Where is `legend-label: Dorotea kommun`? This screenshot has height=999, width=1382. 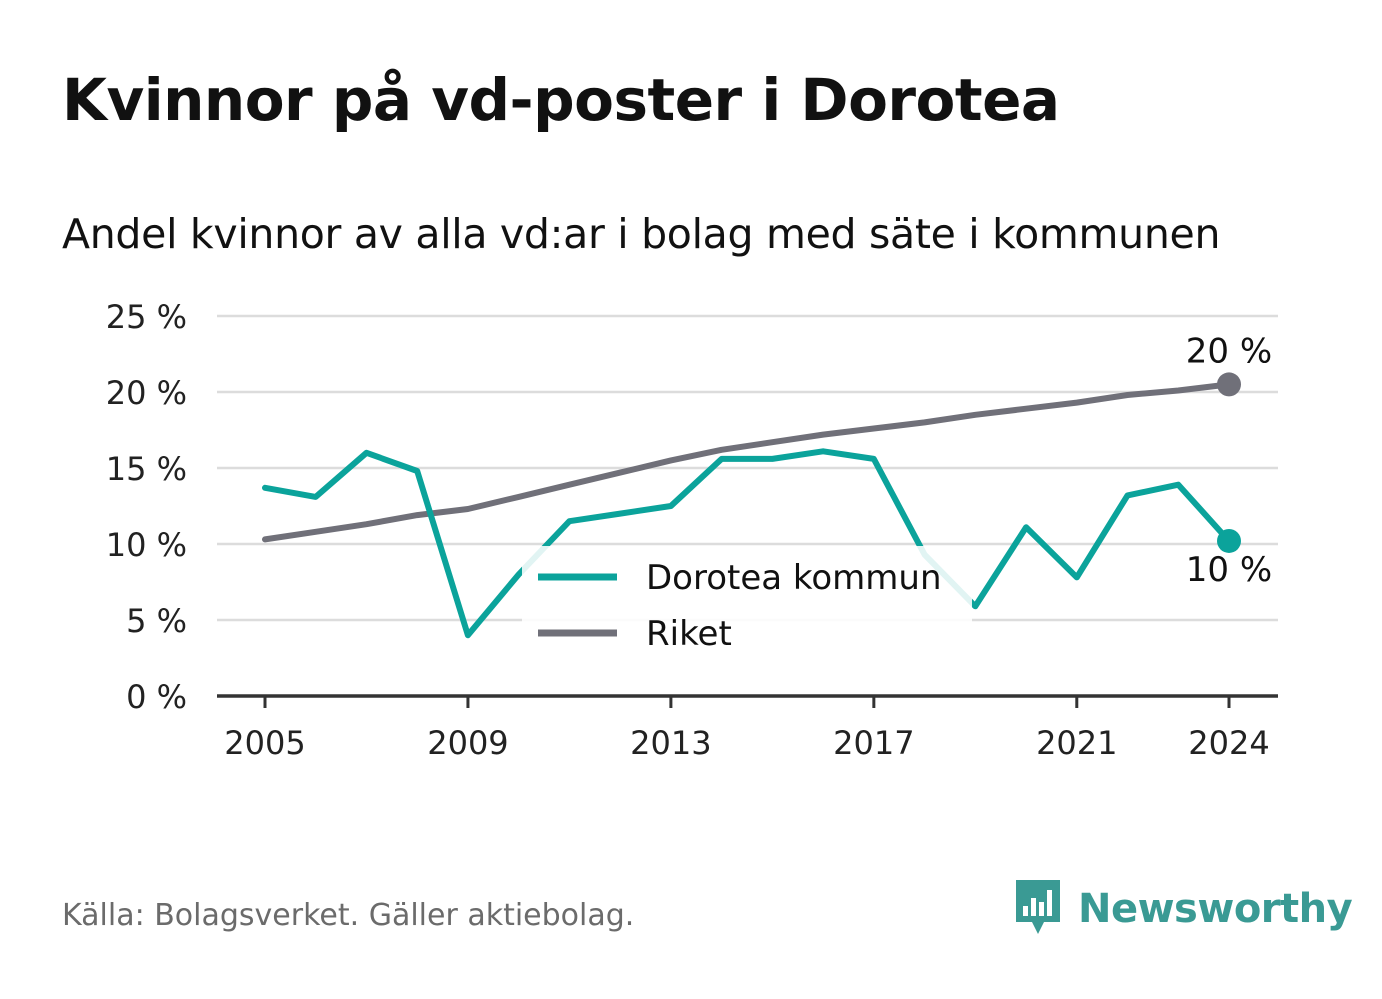
legend-label: Dorotea kommun is located at coordinates (794, 578).